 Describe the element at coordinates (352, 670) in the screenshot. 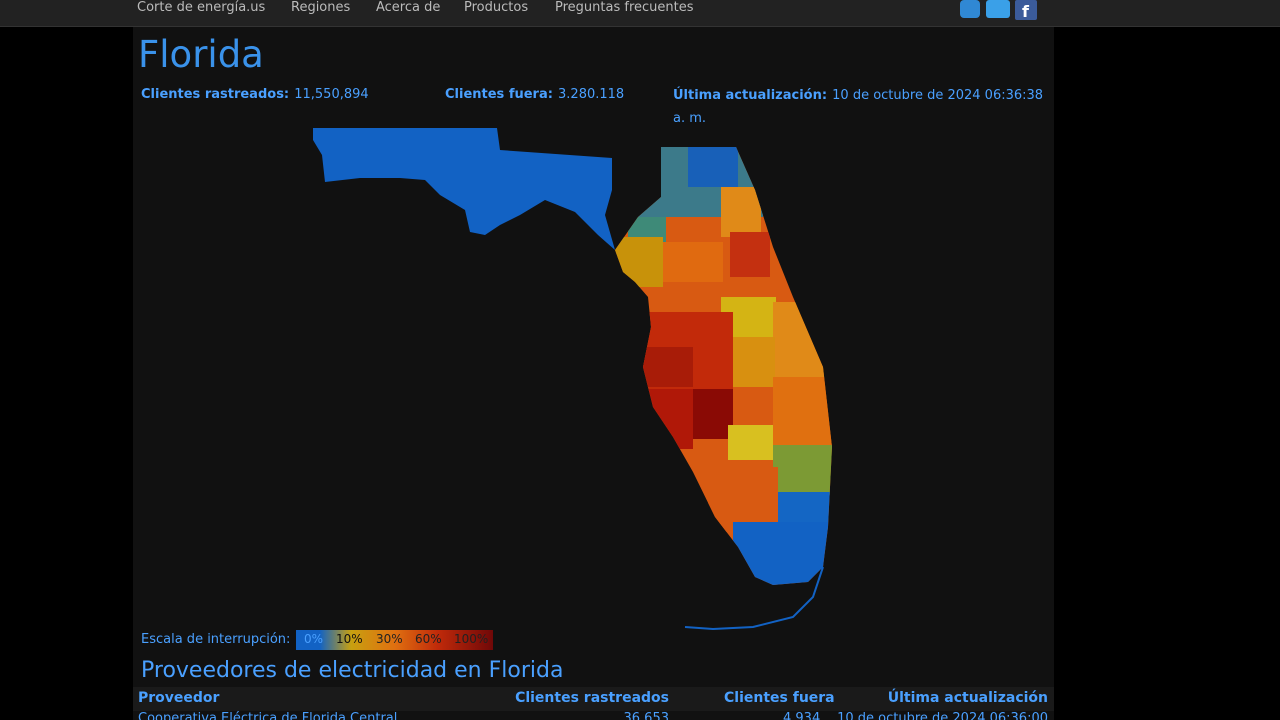

I see `section-title: Proveedores de electricidad en Florida` at that location.